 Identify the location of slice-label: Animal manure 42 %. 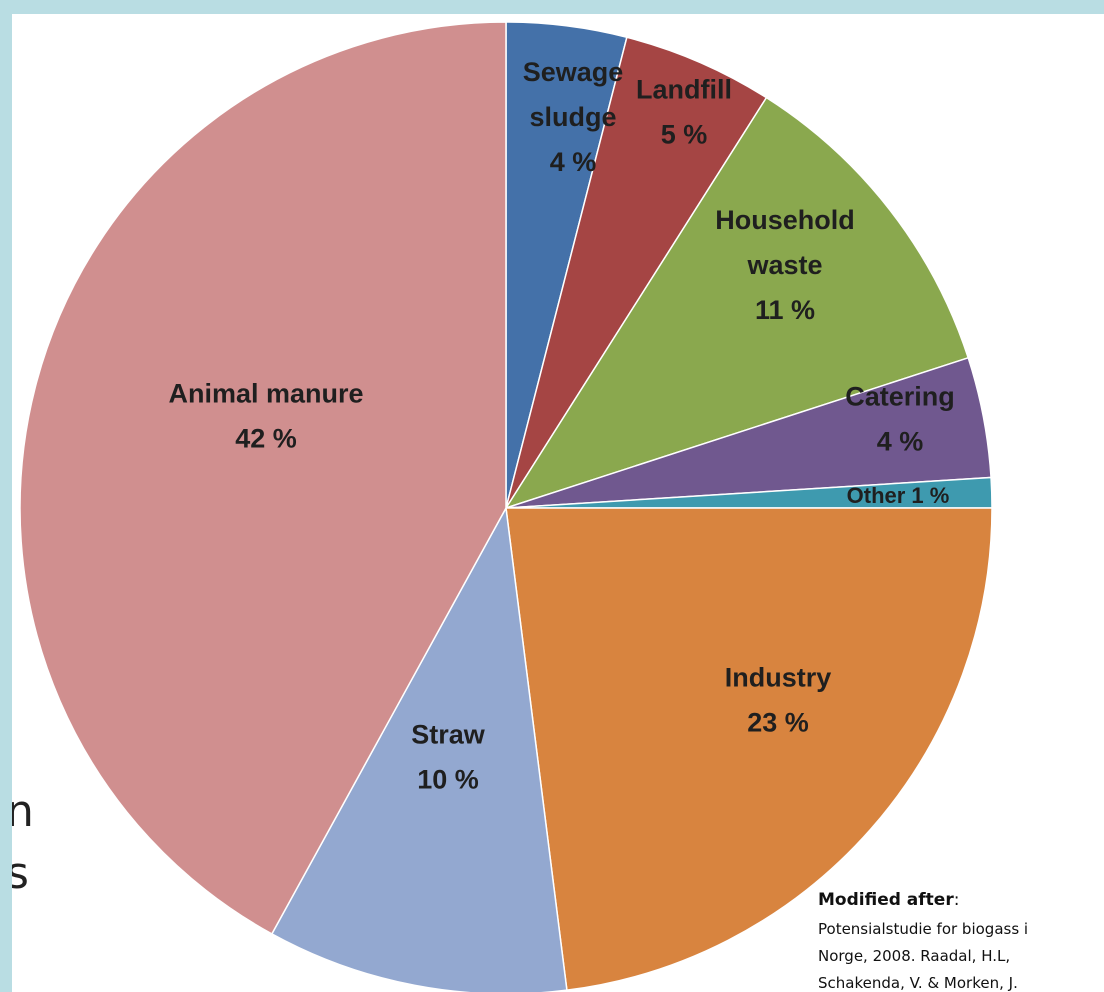
(265, 416).